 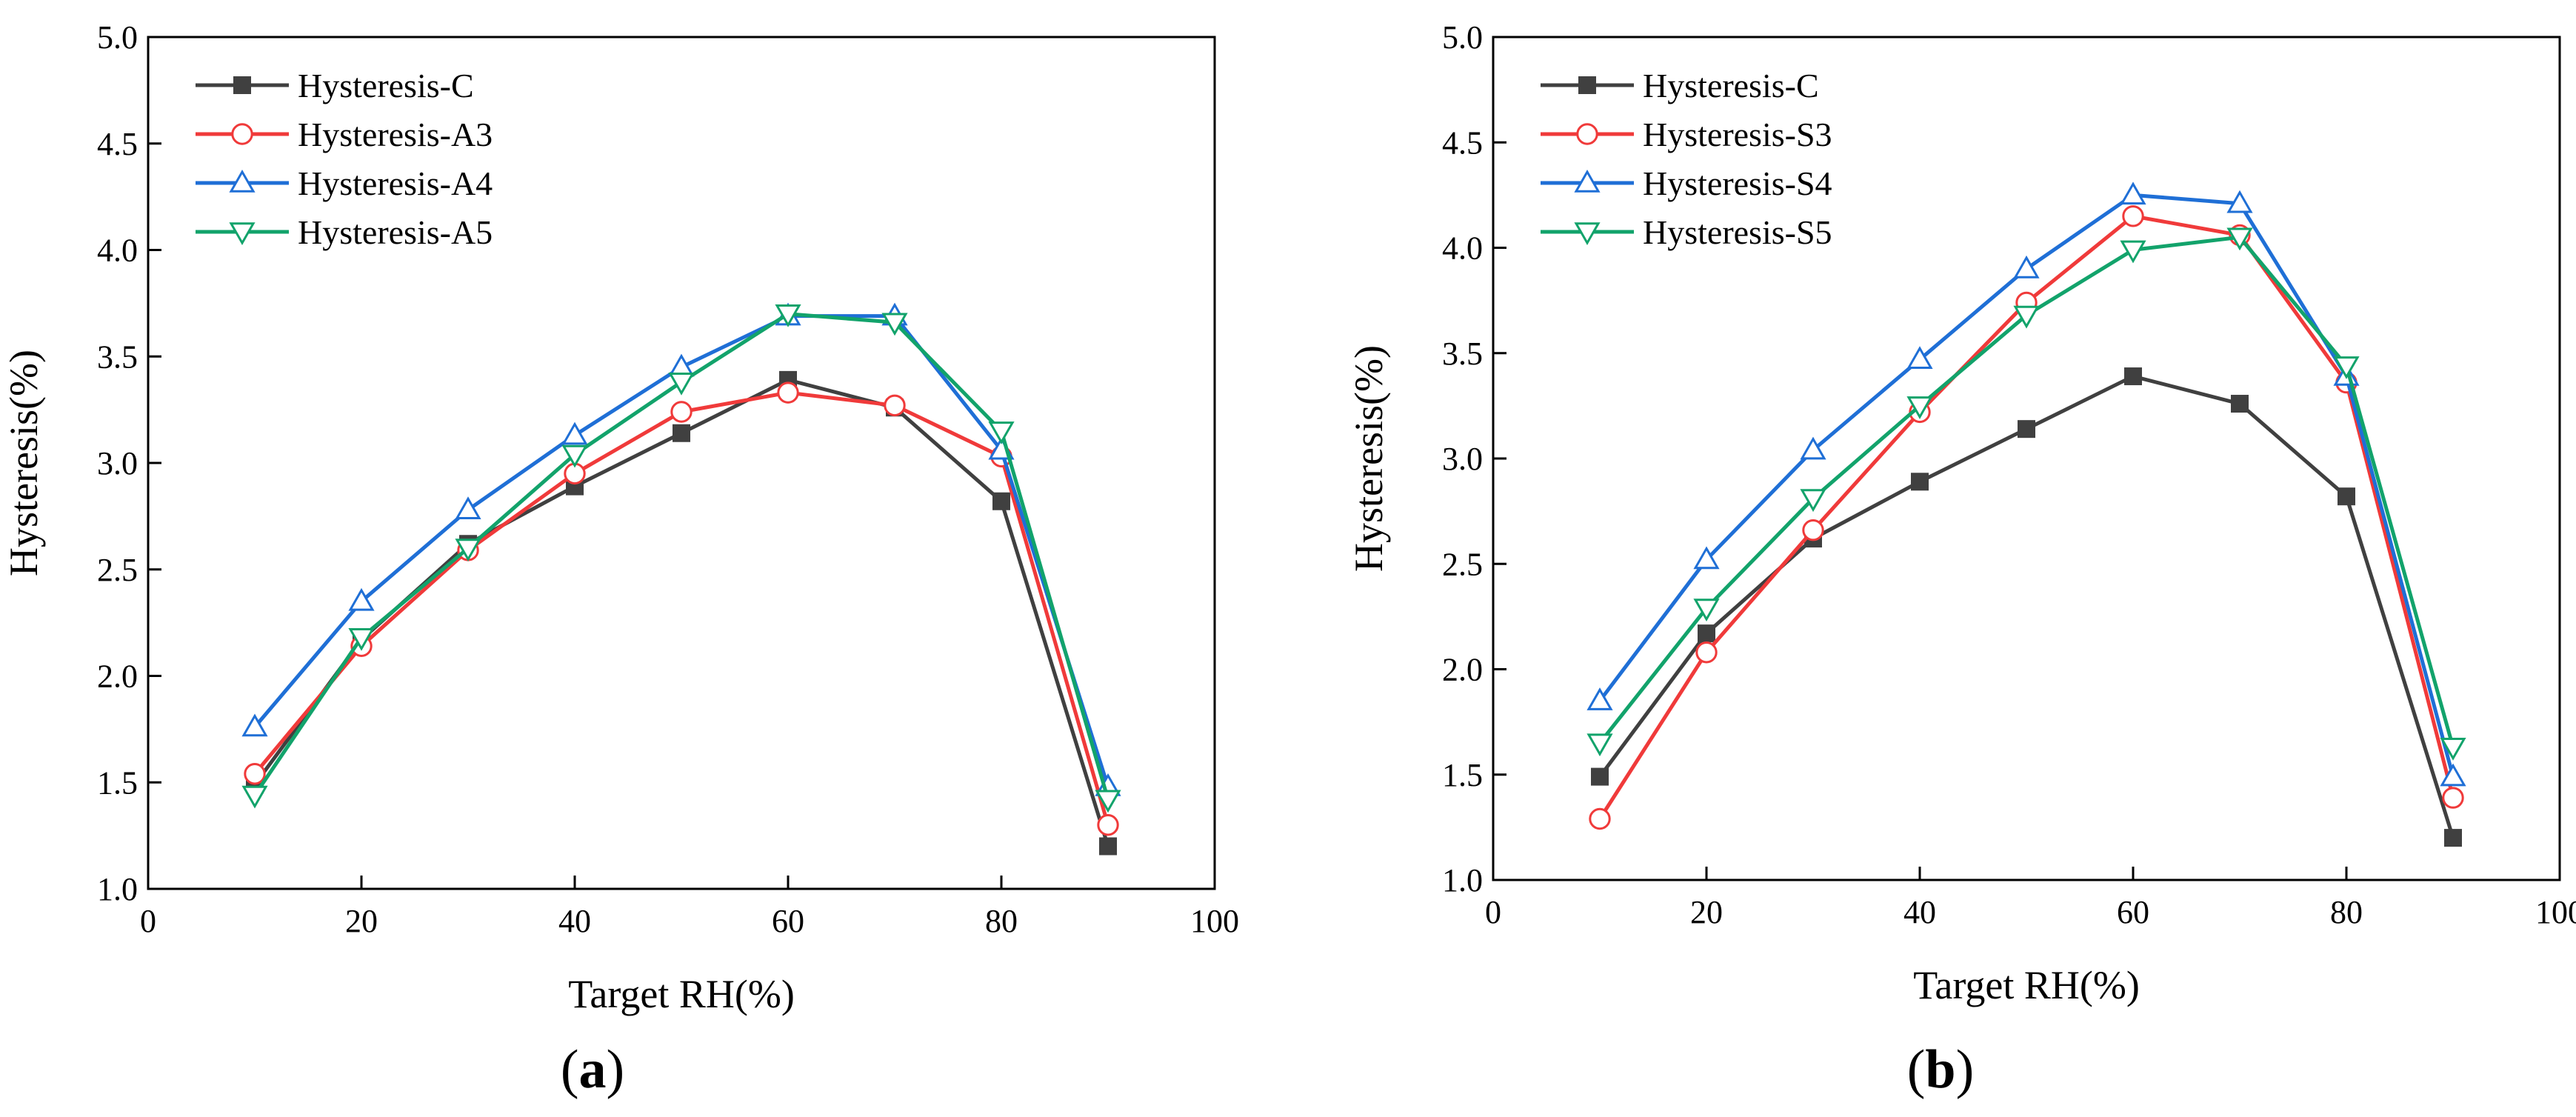 What do you see at coordinates (1737, 134) in the screenshot?
I see `legend-label: Hysteresis-S3` at bounding box center [1737, 134].